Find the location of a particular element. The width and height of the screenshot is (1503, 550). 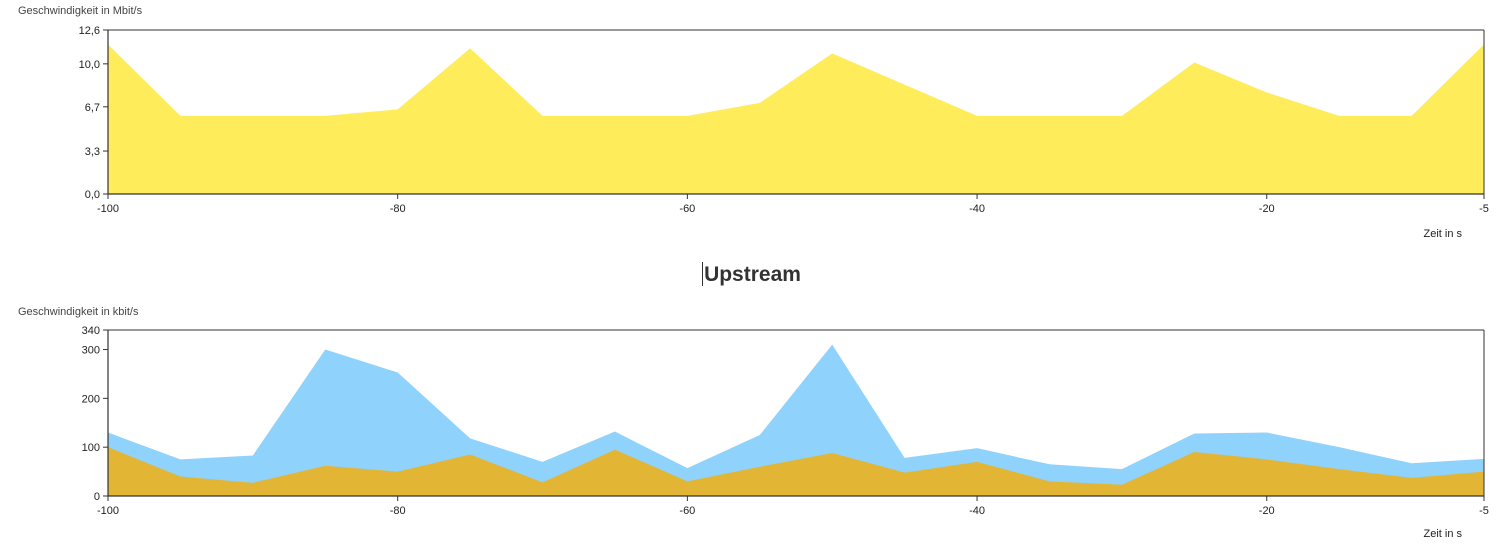

downstream-x-tick-label: -40 is located at coordinates (977, 209).